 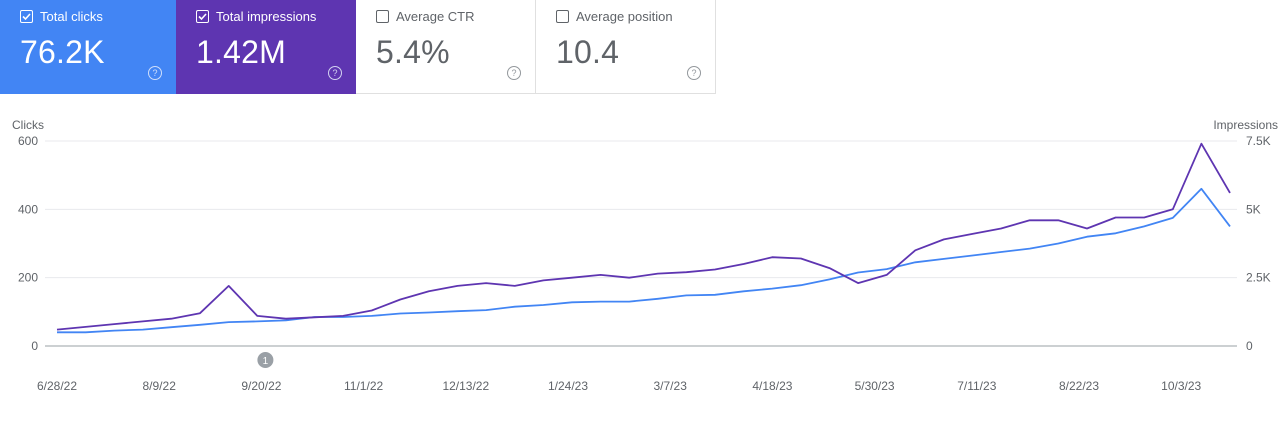 What do you see at coordinates (71, 16) in the screenshot?
I see `metric-label: Total clicks` at bounding box center [71, 16].